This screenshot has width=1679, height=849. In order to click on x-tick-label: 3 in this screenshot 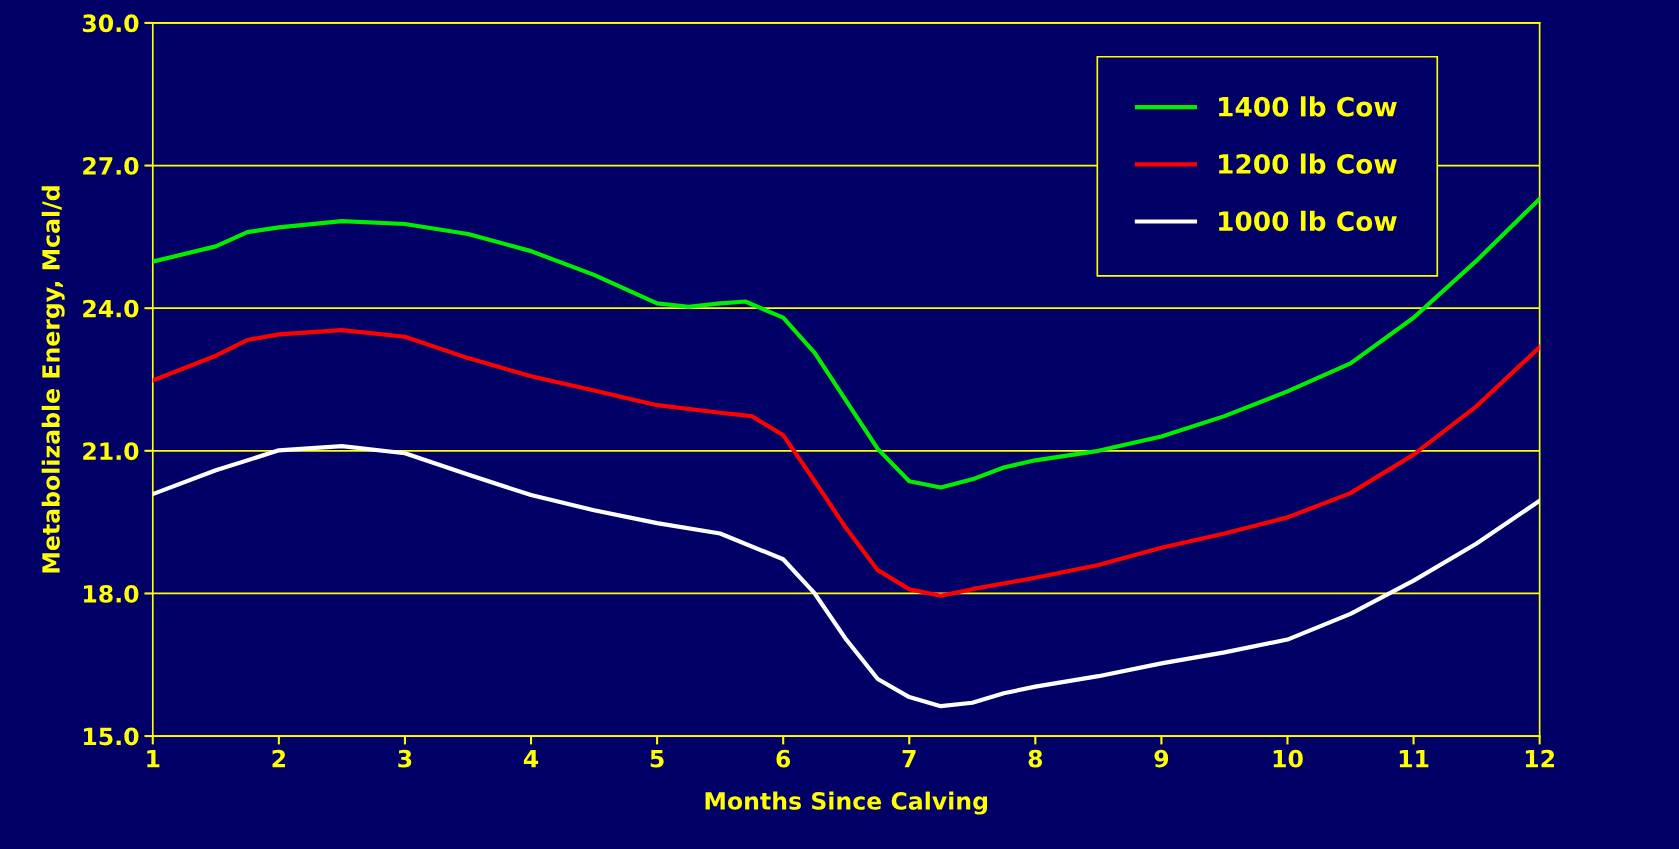, I will do `click(405, 758)`.